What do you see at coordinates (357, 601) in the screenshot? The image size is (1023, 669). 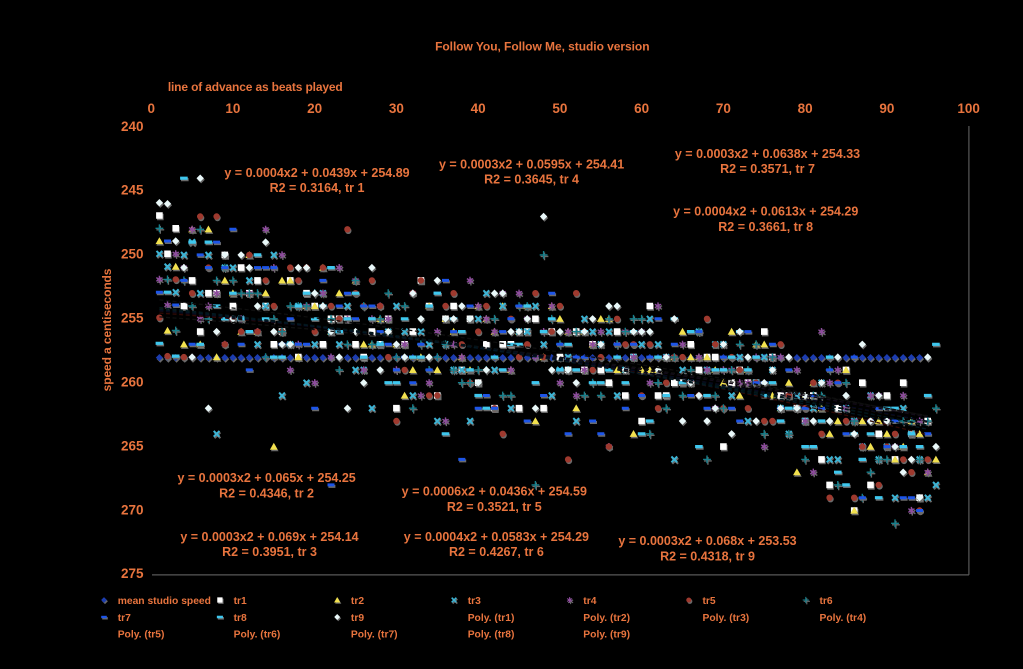 I see `svg-text: tr2` at bounding box center [357, 601].